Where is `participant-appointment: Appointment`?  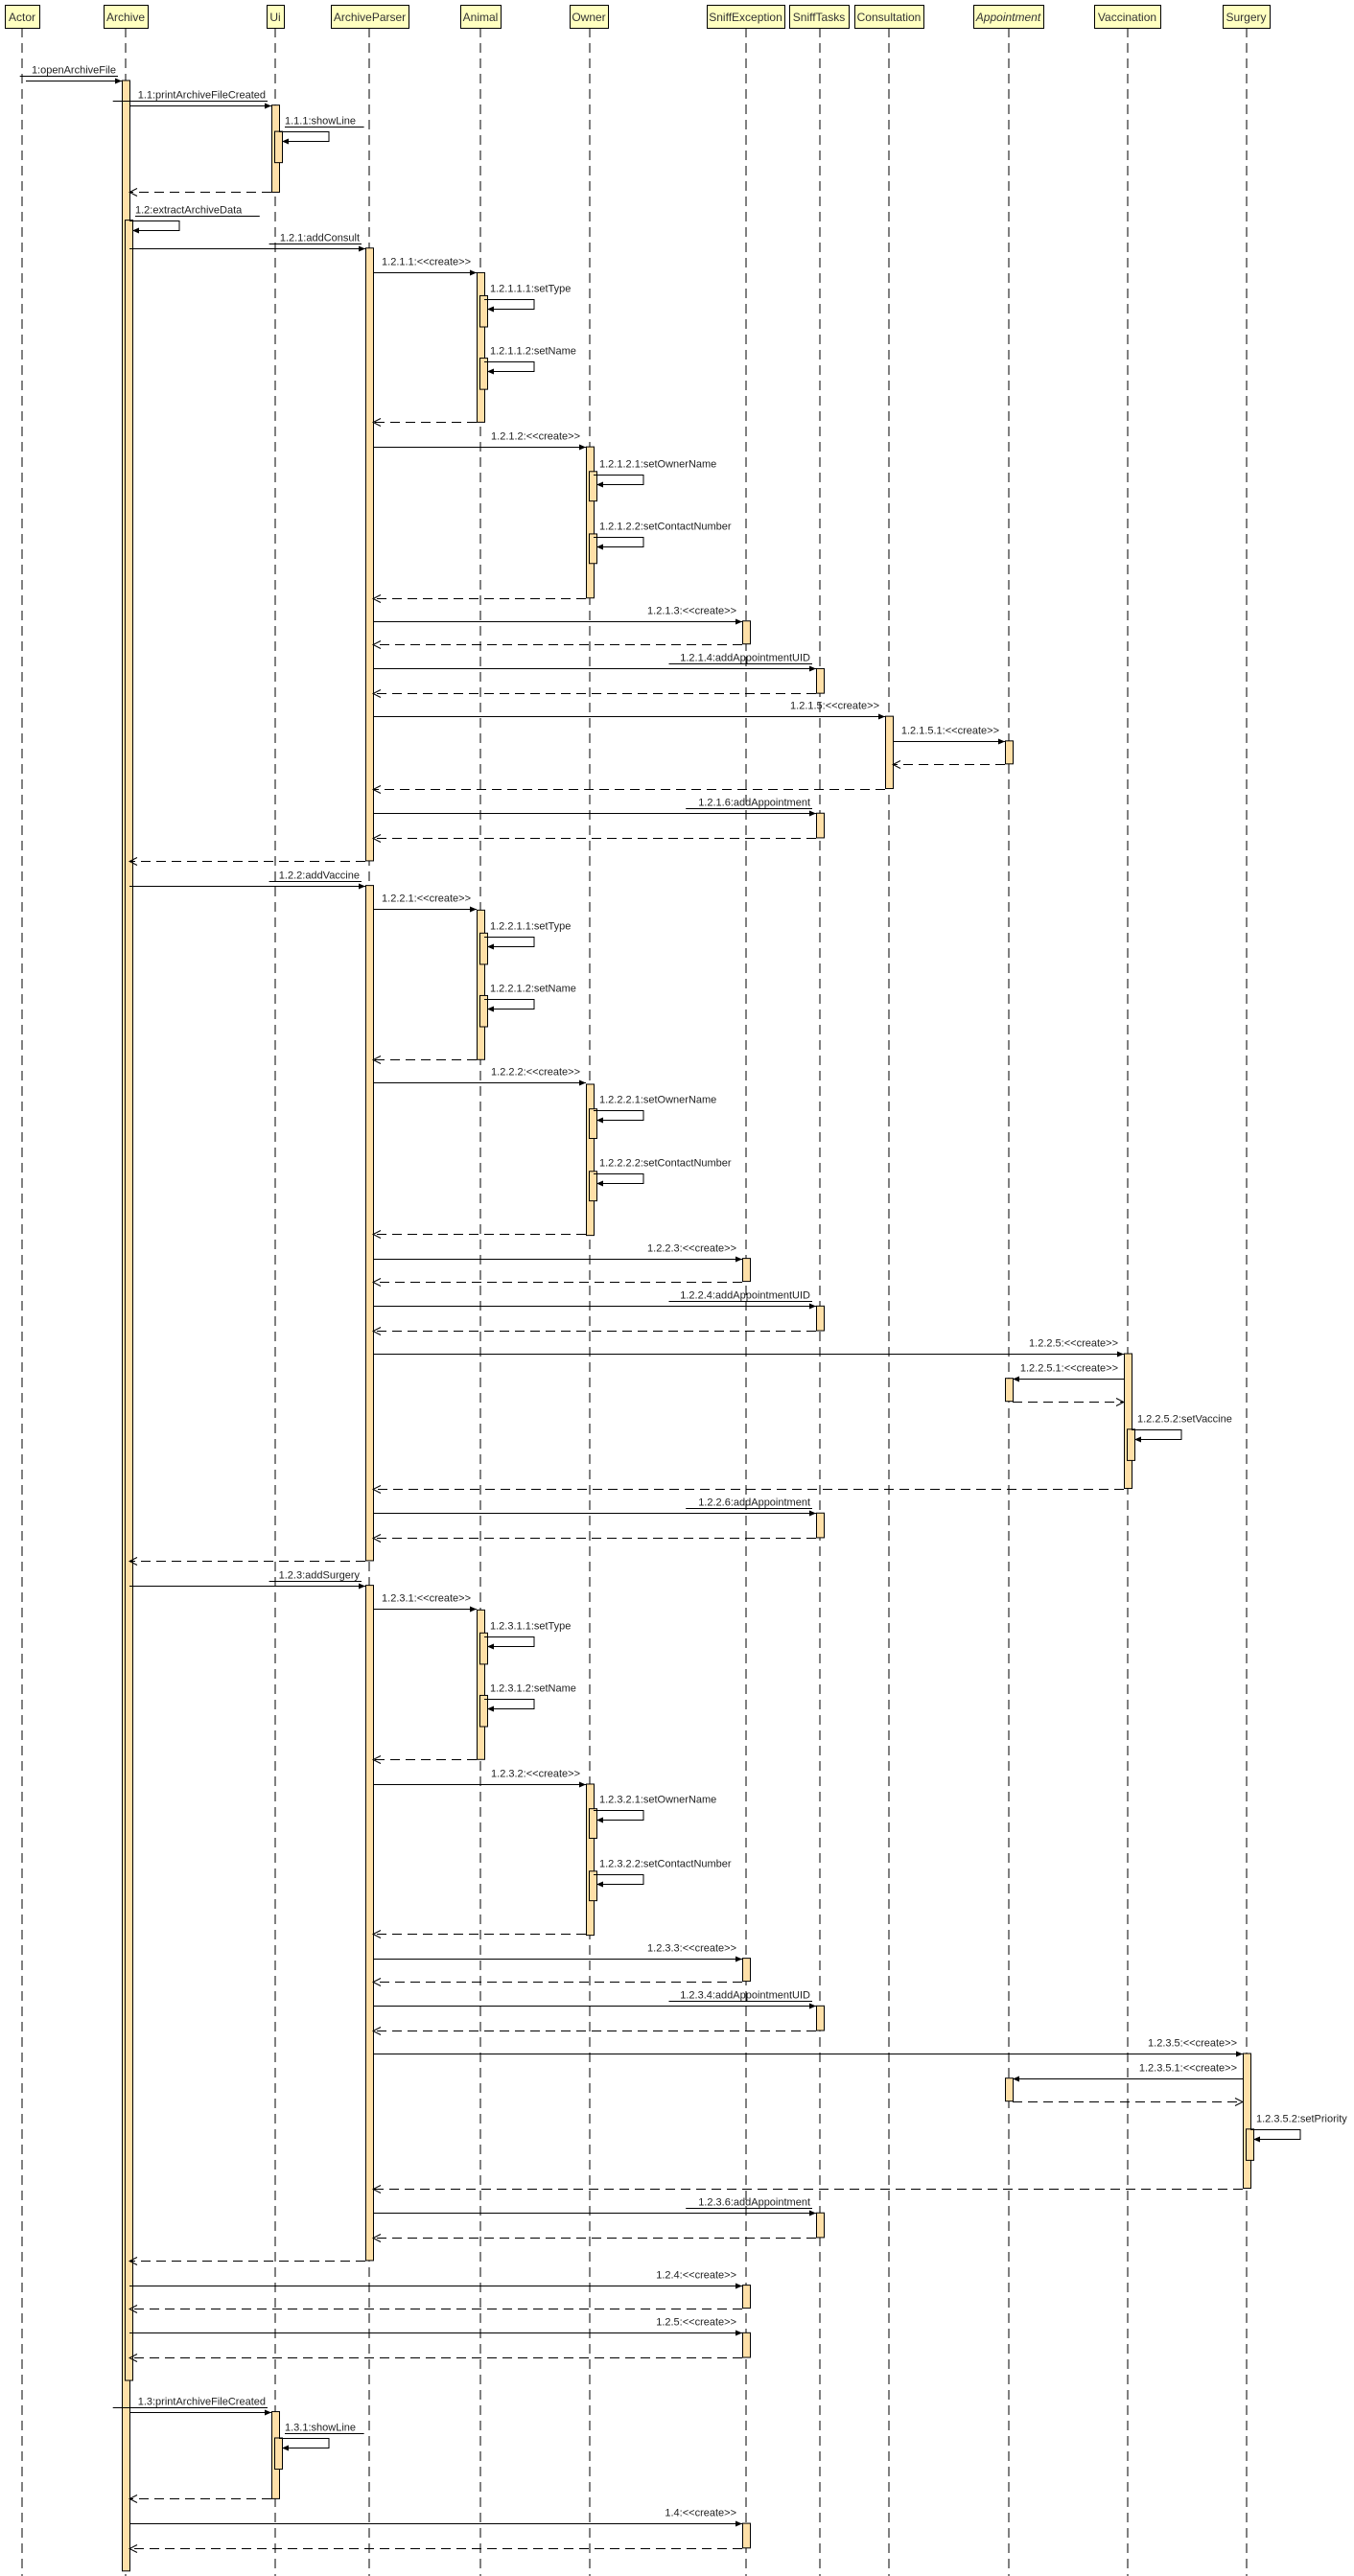 participant-appointment: Appointment is located at coordinates (1008, 1291).